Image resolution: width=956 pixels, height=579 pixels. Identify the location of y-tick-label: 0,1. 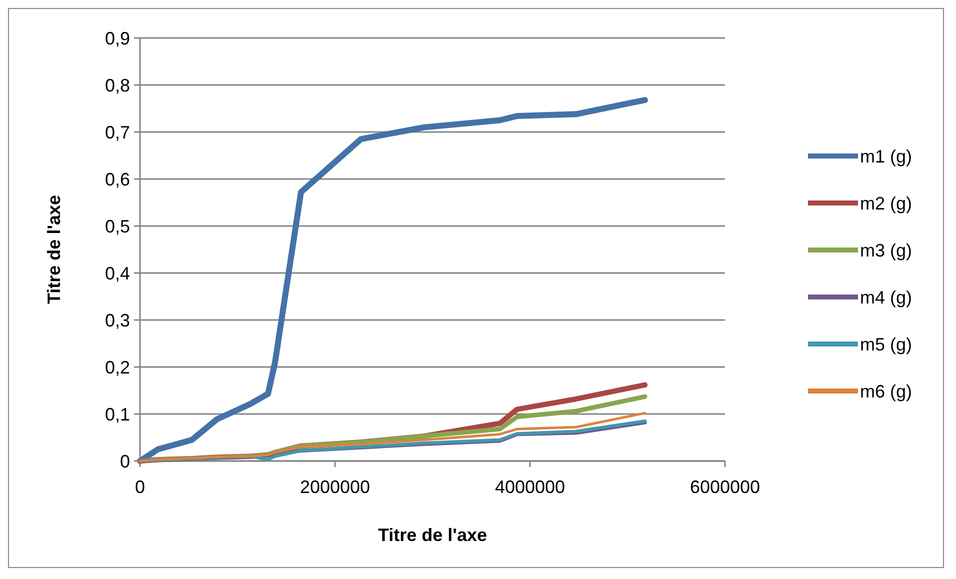
(117, 414).